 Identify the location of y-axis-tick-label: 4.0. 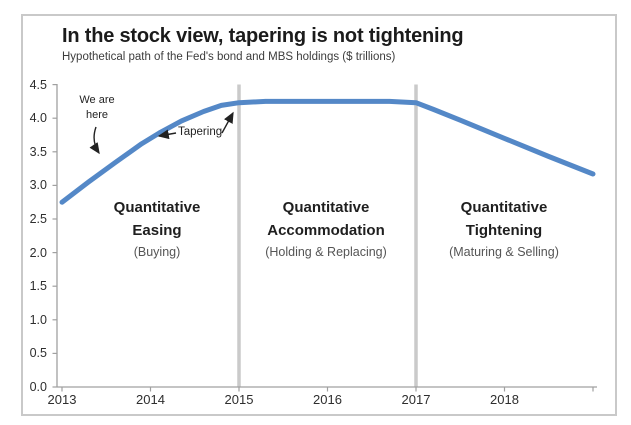
(38, 118).